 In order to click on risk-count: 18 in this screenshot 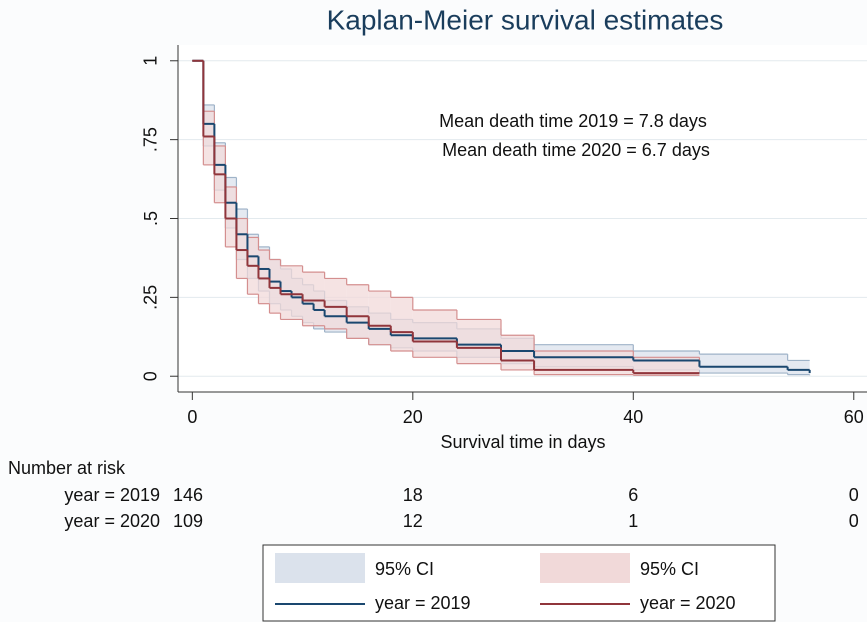, I will do `click(413, 495)`.